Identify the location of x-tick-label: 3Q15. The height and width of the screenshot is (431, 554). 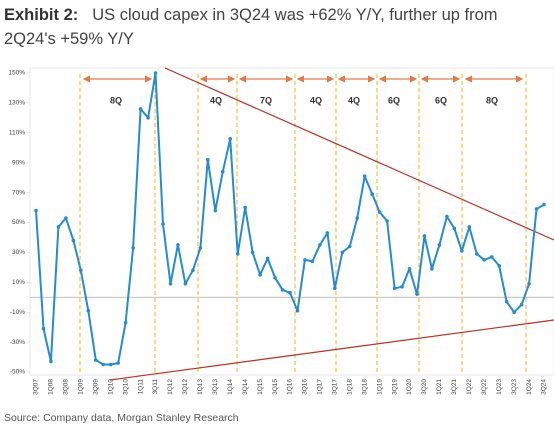
(275, 387).